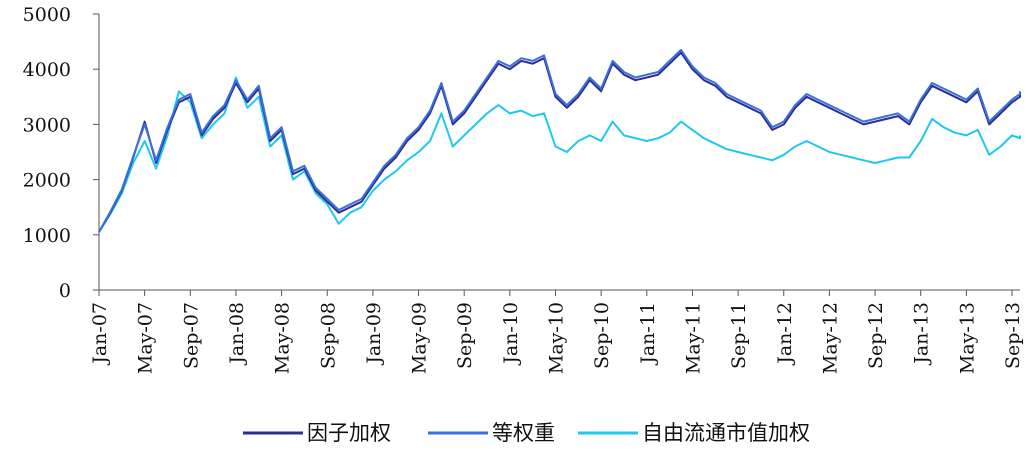 The image size is (1026, 465). What do you see at coordinates (511, 334) in the screenshot?
I see `x-tick-label: Jan-10` at bounding box center [511, 334].